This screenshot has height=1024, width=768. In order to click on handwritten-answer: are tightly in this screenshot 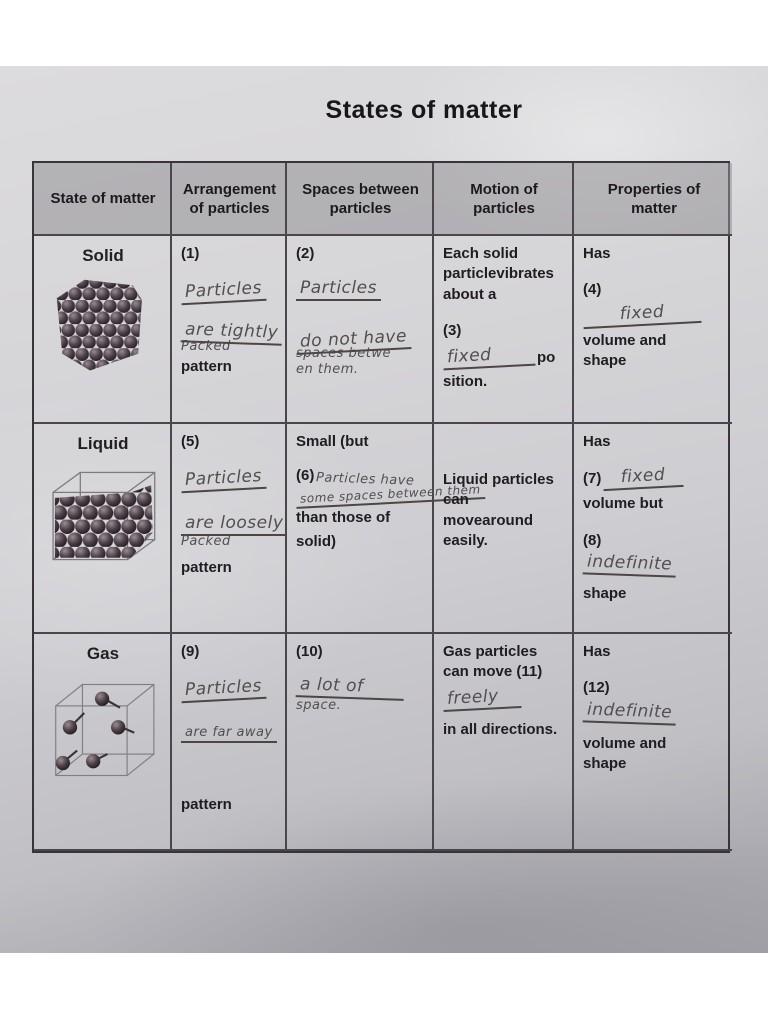, I will do `click(231, 333)`.